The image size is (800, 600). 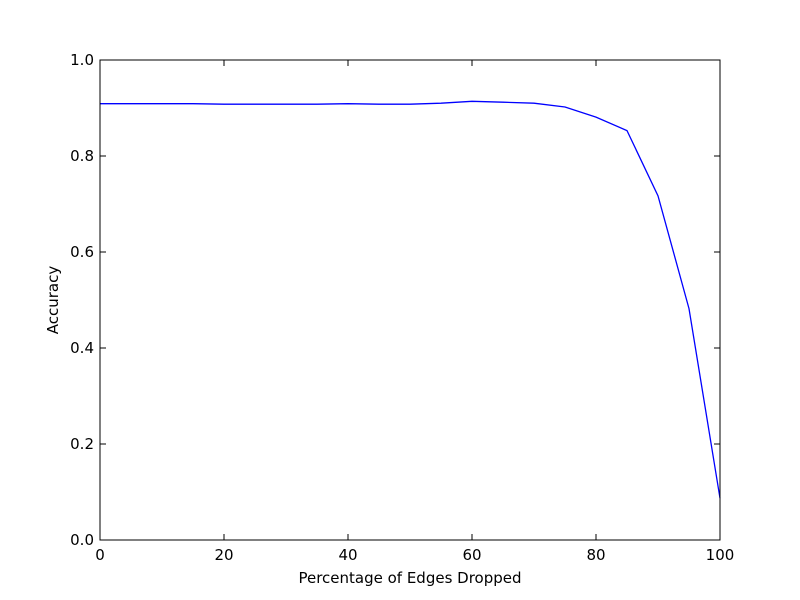 What do you see at coordinates (347, 555) in the screenshot?
I see `x-tick-label: 40` at bounding box center [347, 555].